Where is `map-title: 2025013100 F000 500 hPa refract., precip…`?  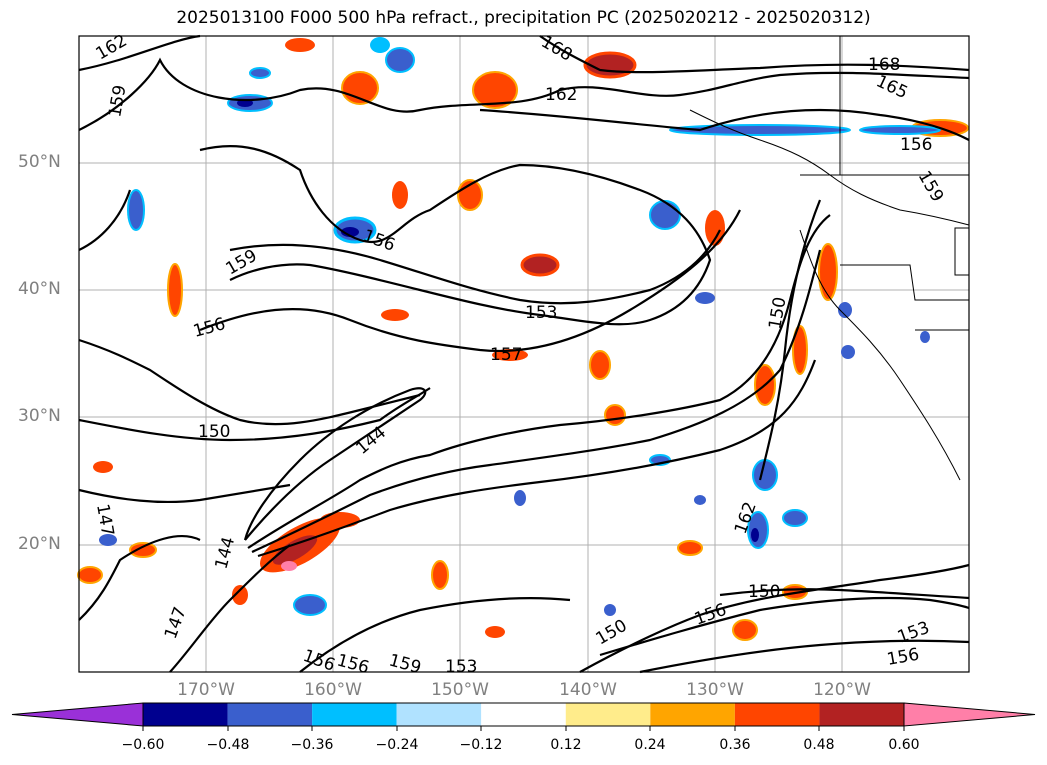
map-title: 2025013100 F000 500 hPa refract., precip… is located at coordinates (523, 18).